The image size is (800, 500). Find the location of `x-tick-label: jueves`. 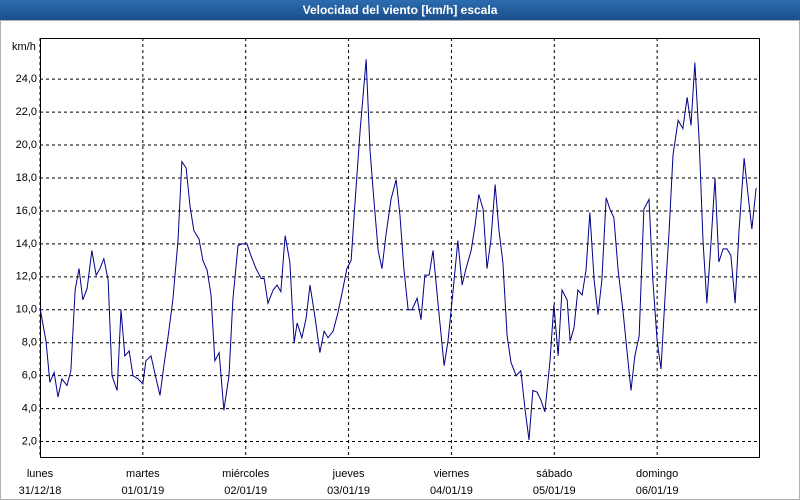

x-tick-label: jueves is located at coordinates (348, 474).